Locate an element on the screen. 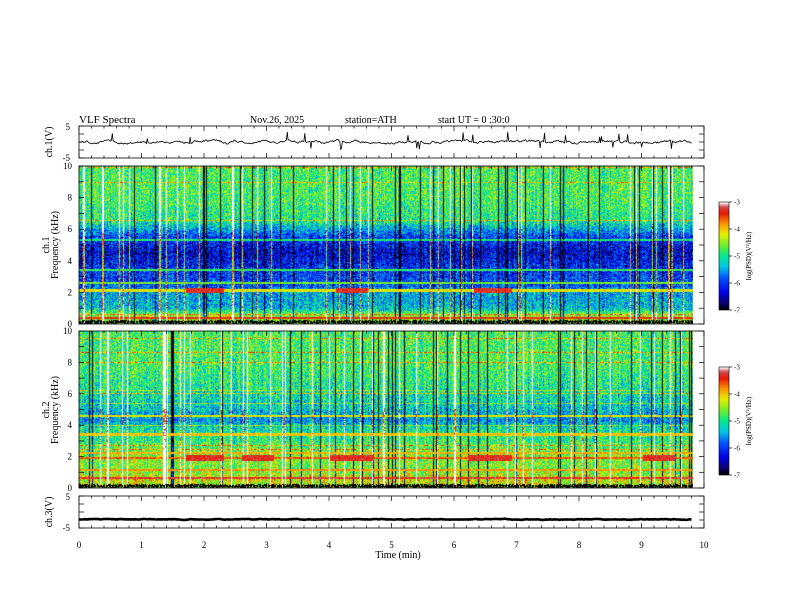 The image size is (792, 612). ch1-waveform-ticks is located at coordinates (391, 142).